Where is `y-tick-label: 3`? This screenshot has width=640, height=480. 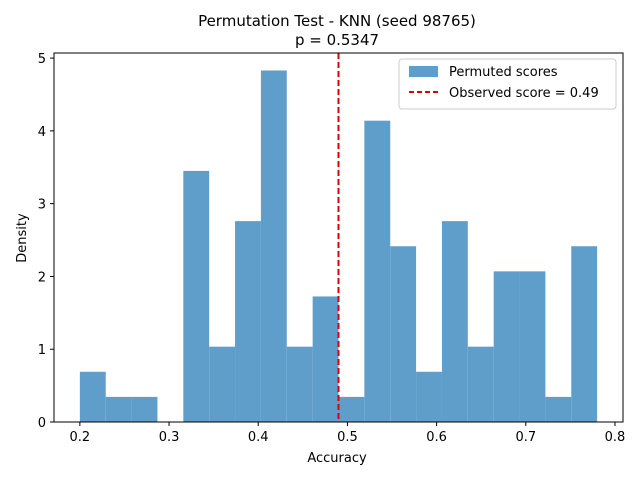 y-tick-label: 3 is located at coordinates (42, 205).